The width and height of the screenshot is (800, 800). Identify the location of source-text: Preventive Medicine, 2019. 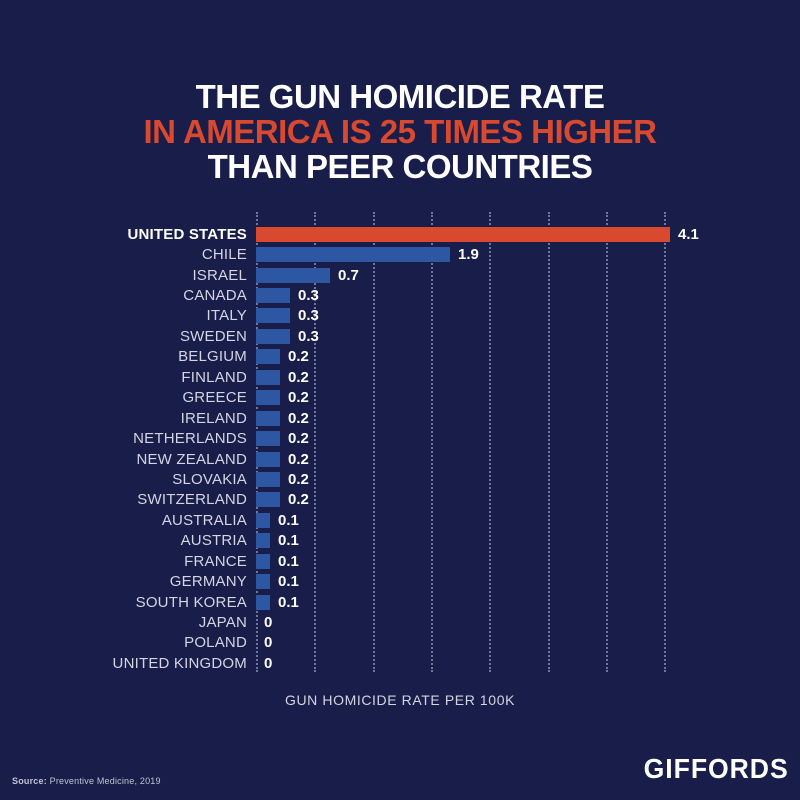
(103, 781).